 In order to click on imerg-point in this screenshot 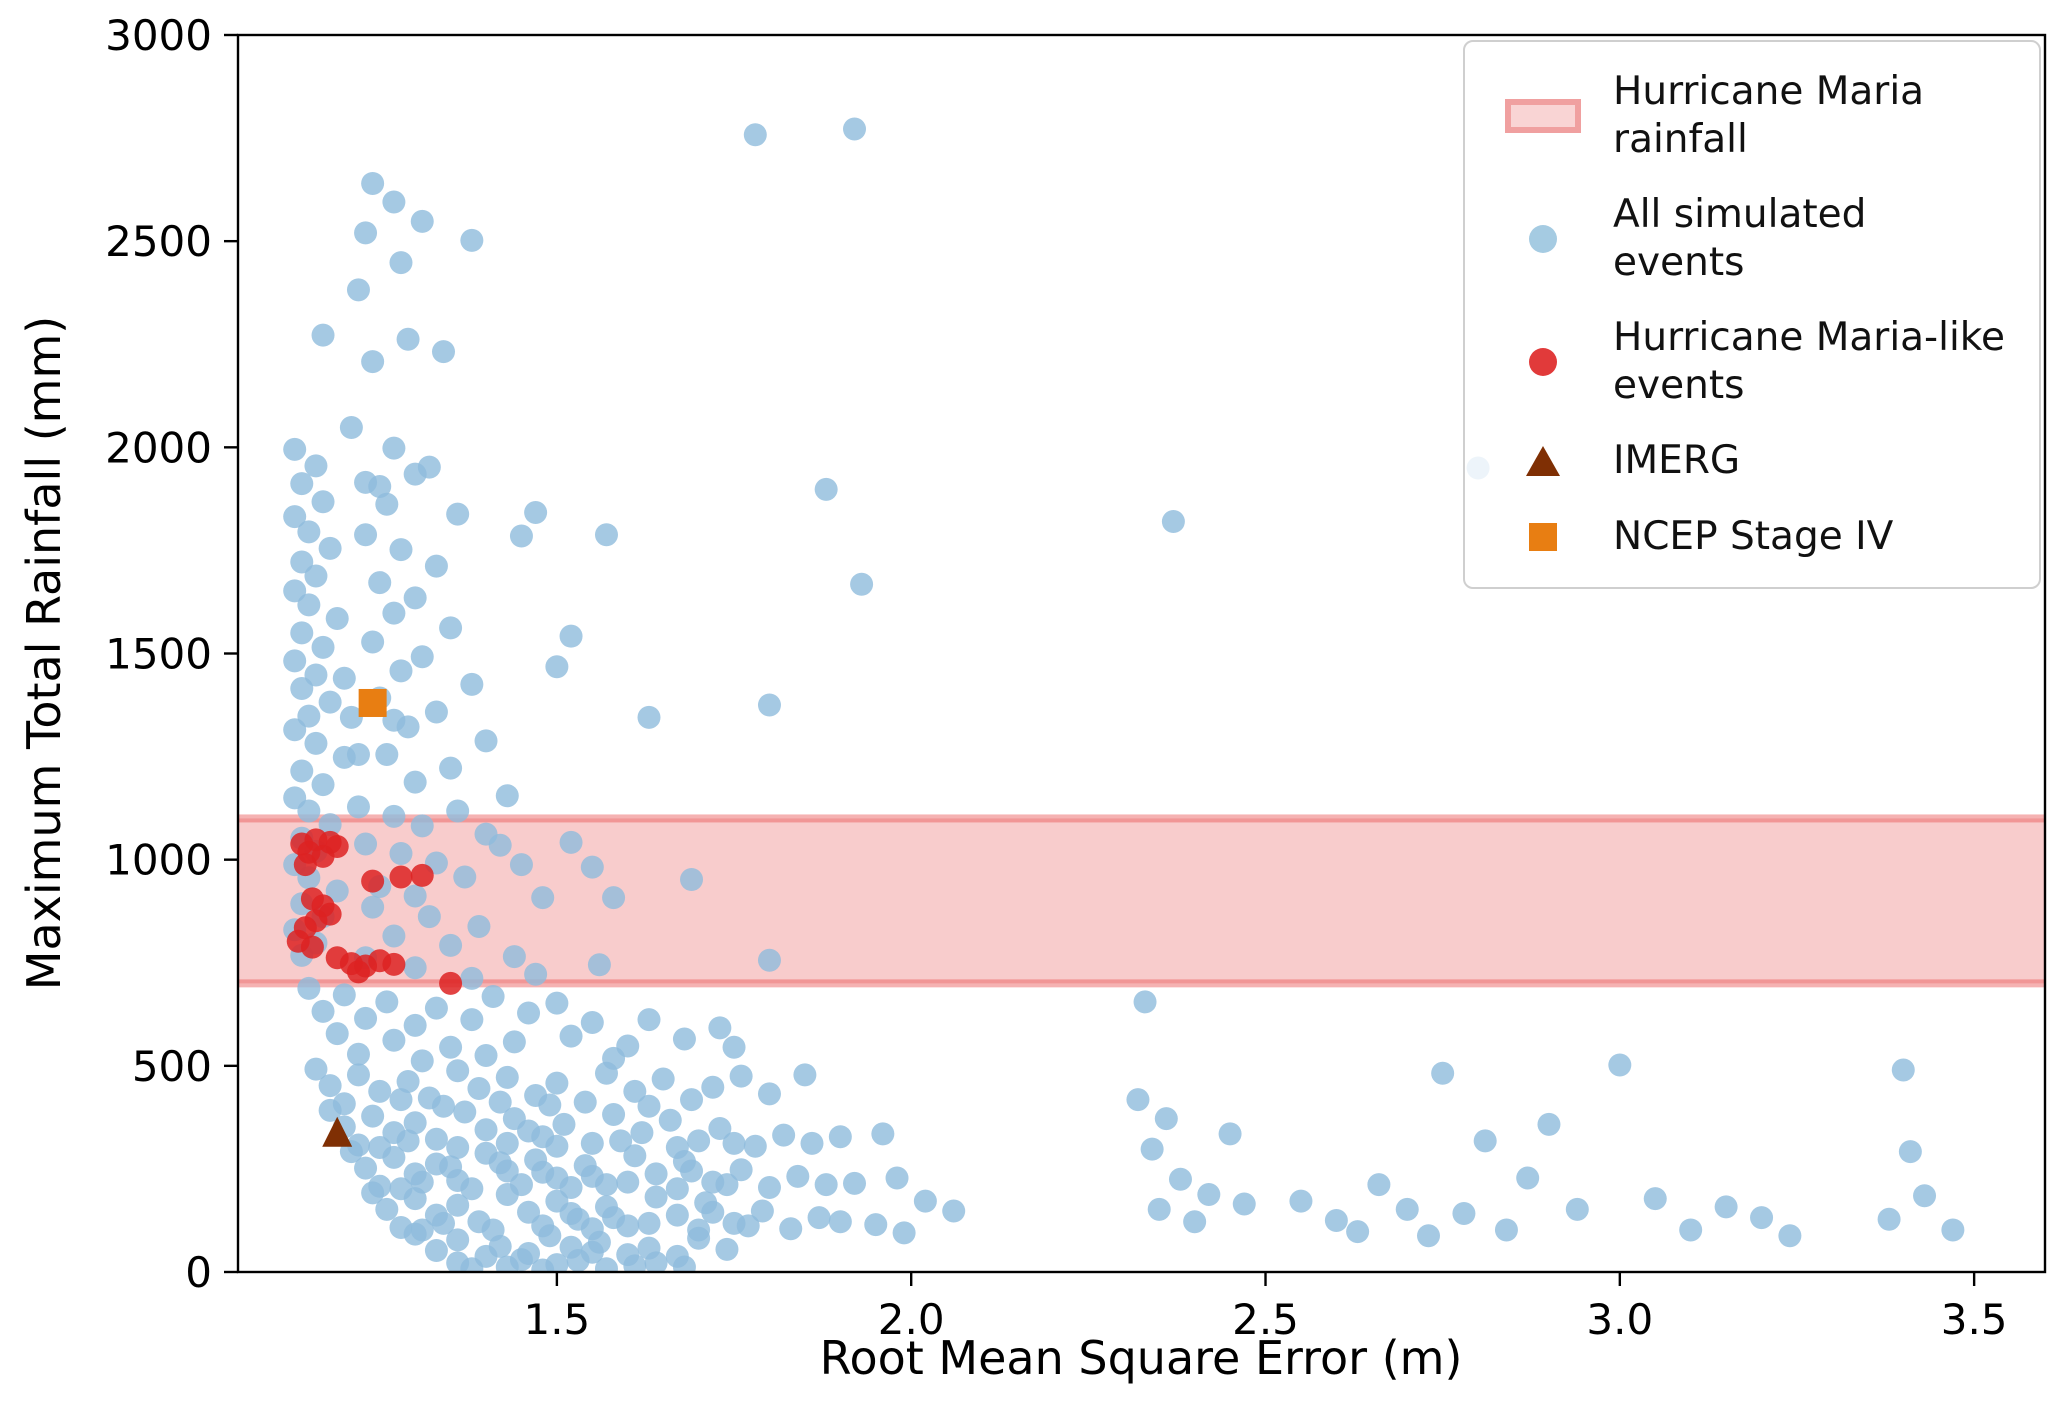, I will do `click(337, 1131)`.